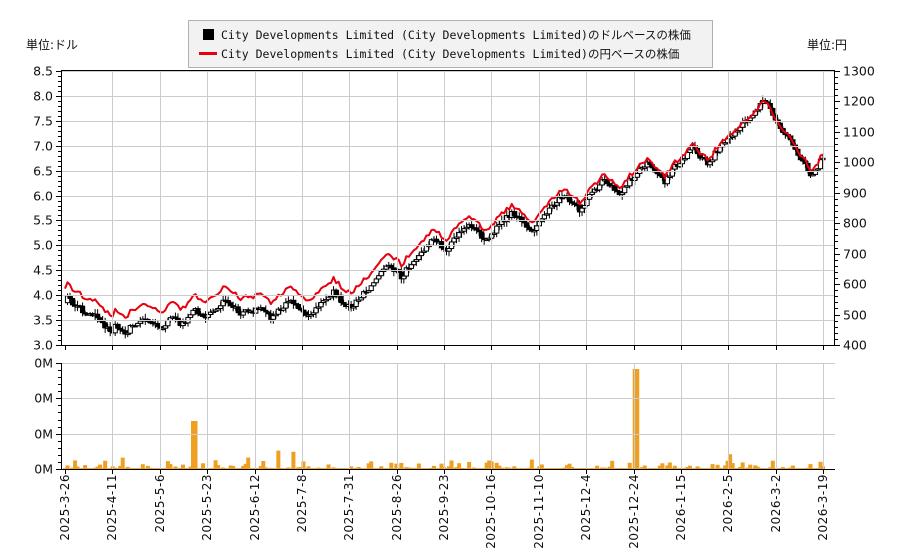  Describe the element at coordinates (823, 507) in the screenshot. I see `x-tick-label: 2026-3-19` at that location.